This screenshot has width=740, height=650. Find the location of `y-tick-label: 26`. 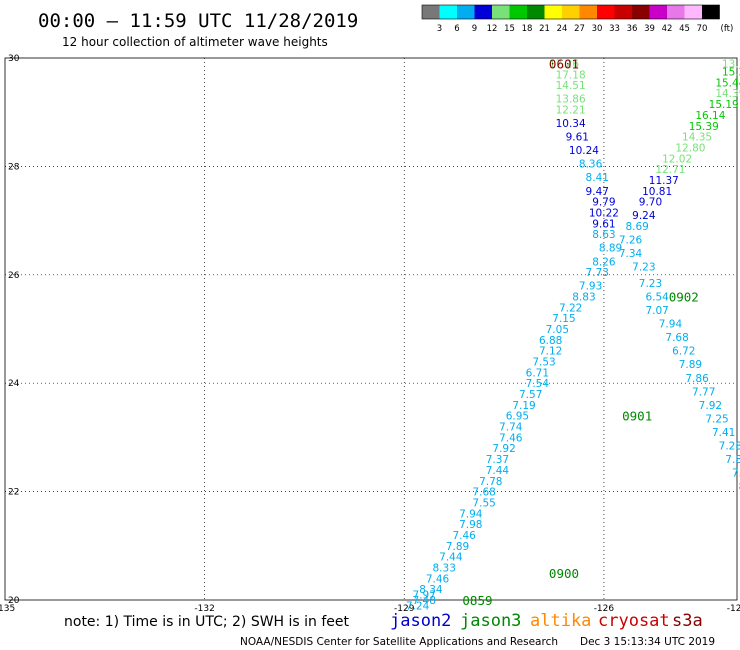

y-tick-label: 26 is located at coordinates (14, 276).